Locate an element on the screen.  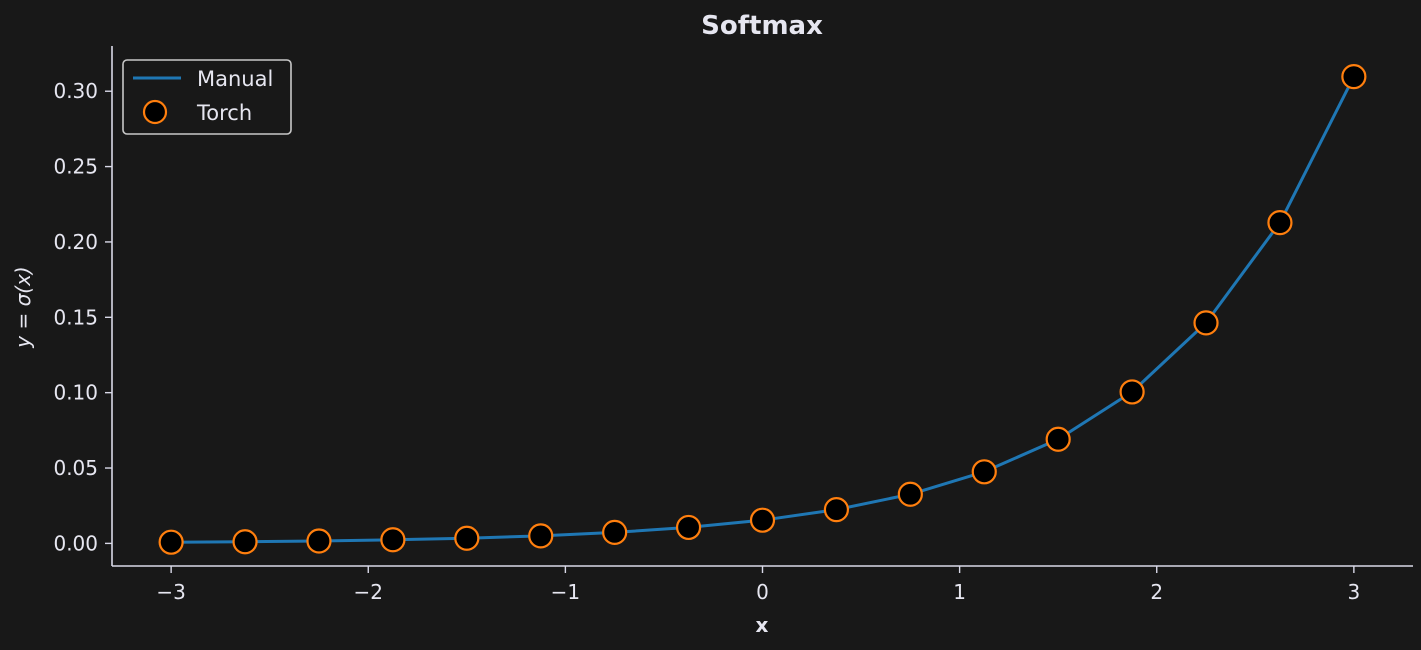
y-tick-label: 0.10 is located at coordinates (75, 393).